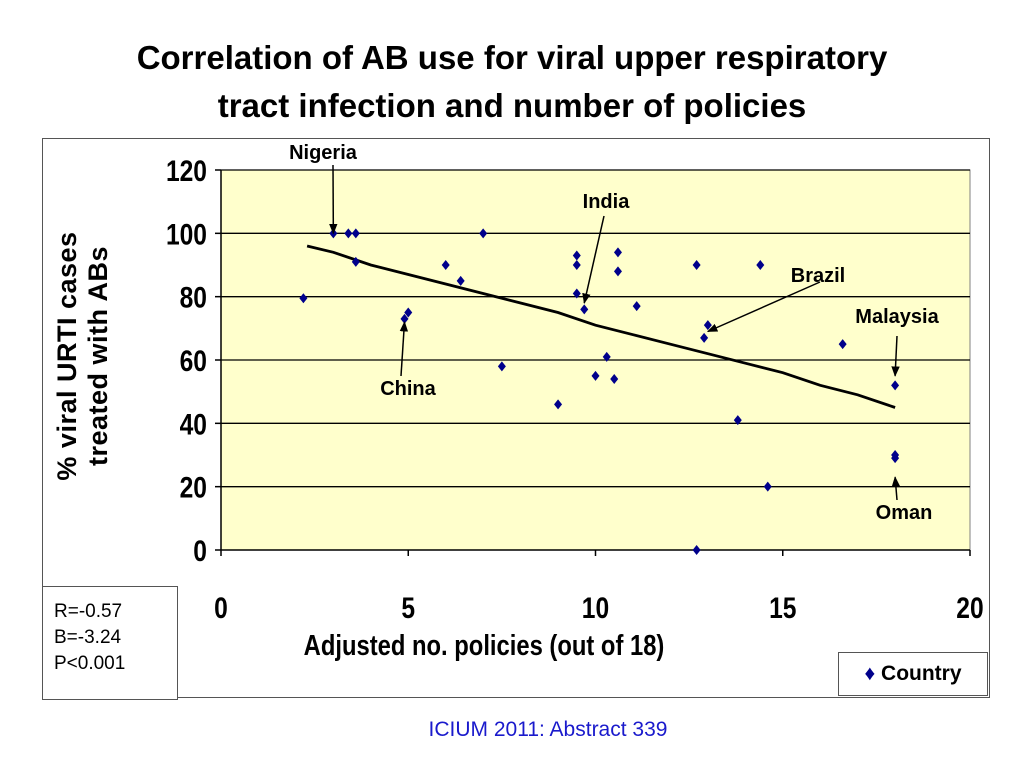  Describe the element at coordinates (408, 389) in the screenshot. I see `annotation-label-china: China` at that location.